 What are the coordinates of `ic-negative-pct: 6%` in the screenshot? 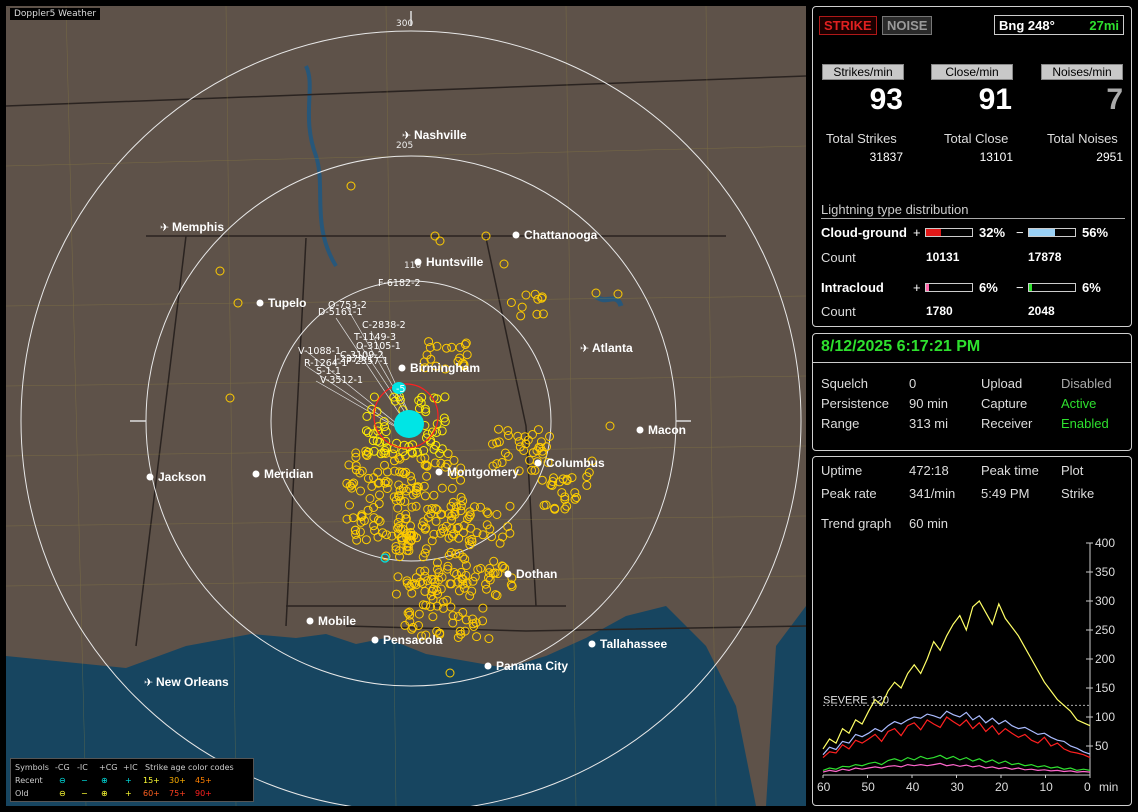 It's located at (1091, 287).